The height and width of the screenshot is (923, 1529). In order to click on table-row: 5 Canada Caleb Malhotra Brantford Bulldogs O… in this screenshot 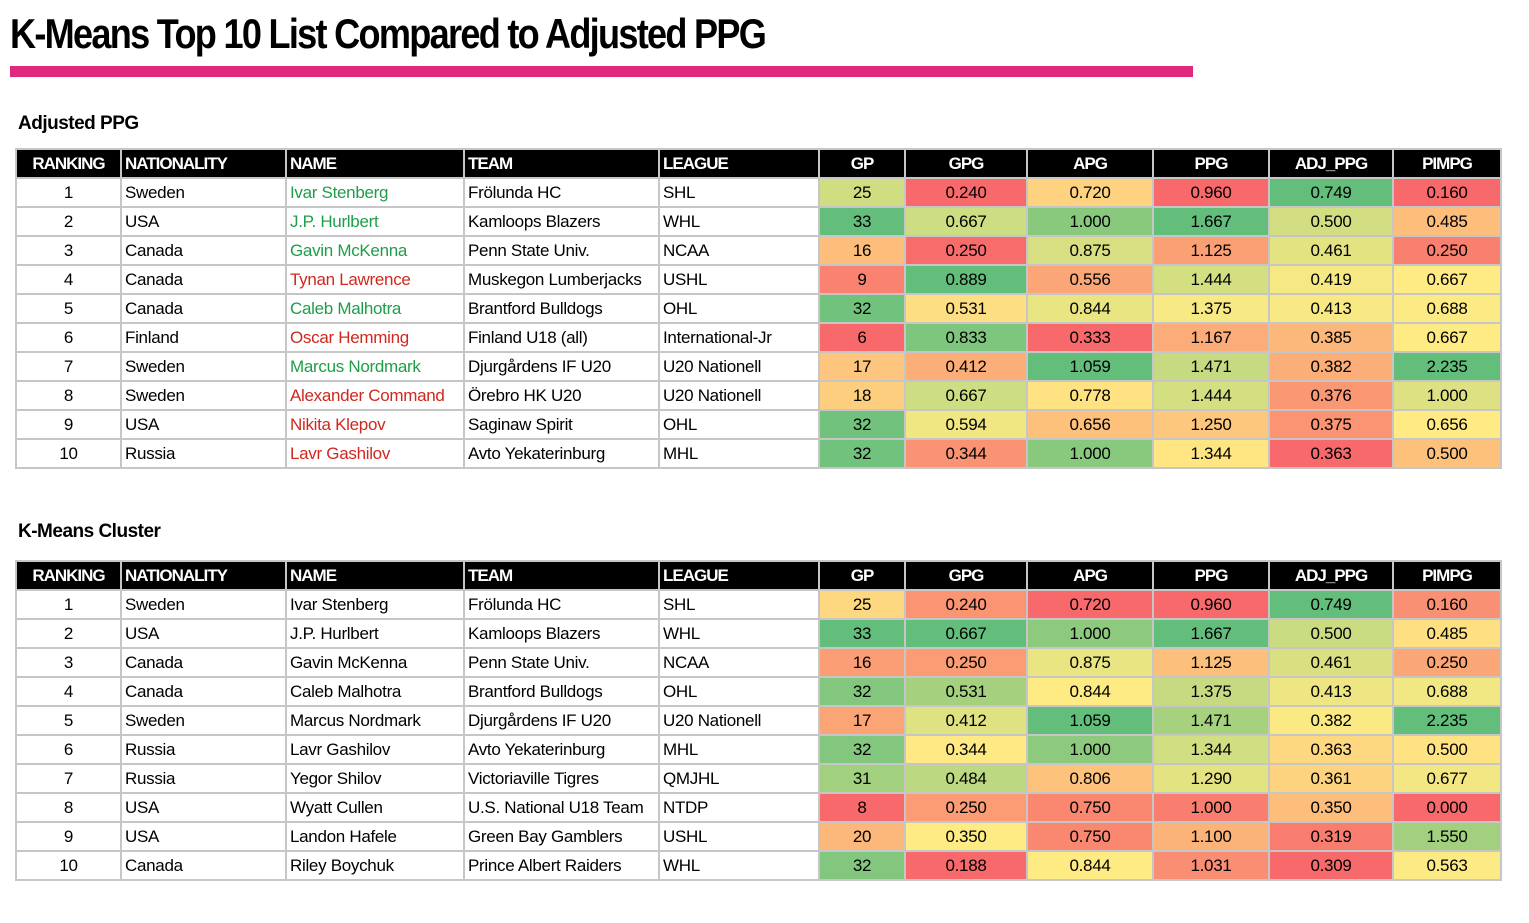, I will do `click(758, 308)`.